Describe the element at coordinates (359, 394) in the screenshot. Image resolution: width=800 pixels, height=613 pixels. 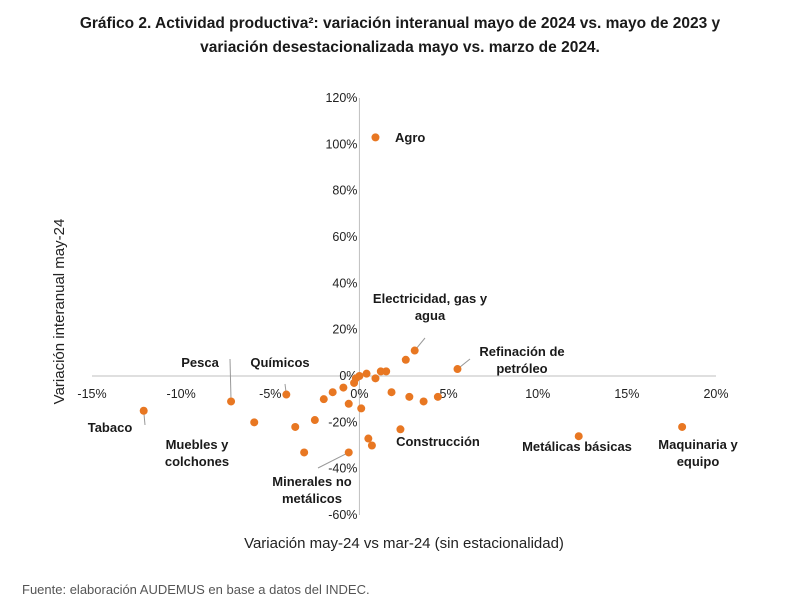
I see `x-tick-label: 0%` at that location.